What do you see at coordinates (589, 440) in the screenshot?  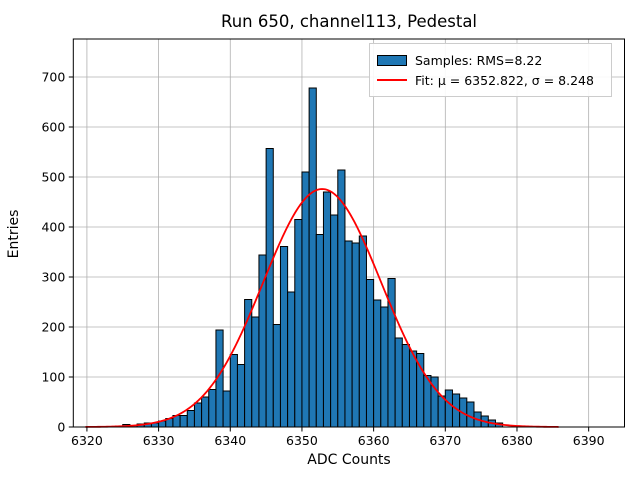 I see `x-tick-label: 6390` at bounding box center [589, 440].